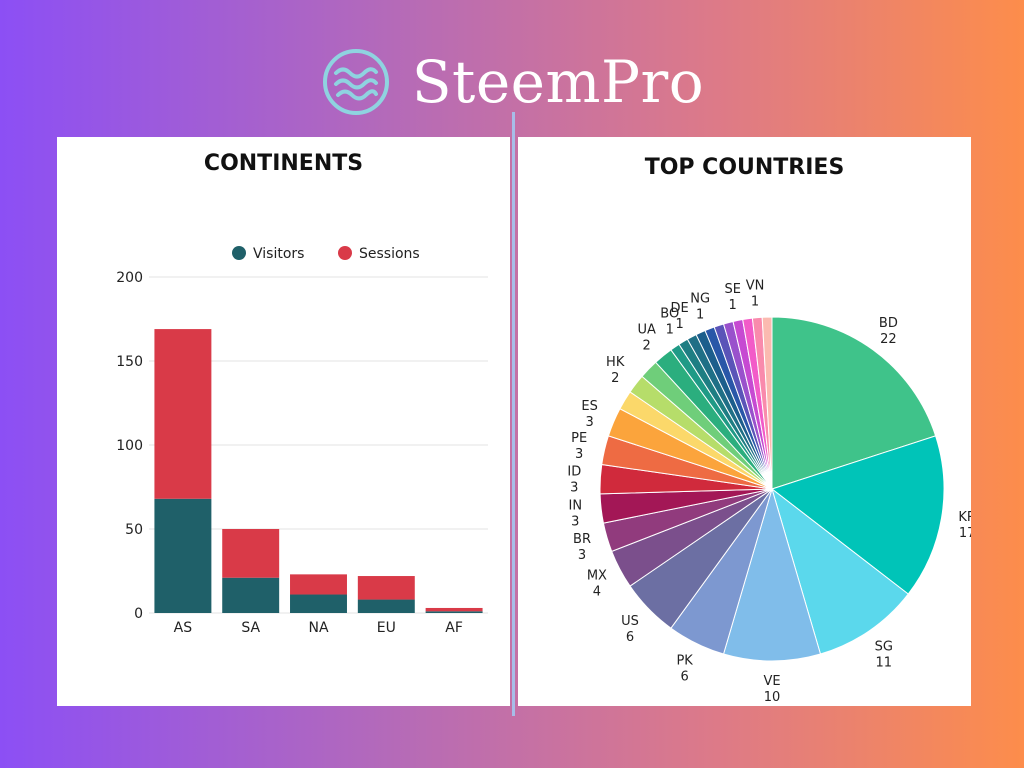 The width and height of the screenshot is (1024, 768). Describe the element at coordinates (744, 167) in the screenshot. I see `countries-chart-title: TOP COUNTRIES` at that location.